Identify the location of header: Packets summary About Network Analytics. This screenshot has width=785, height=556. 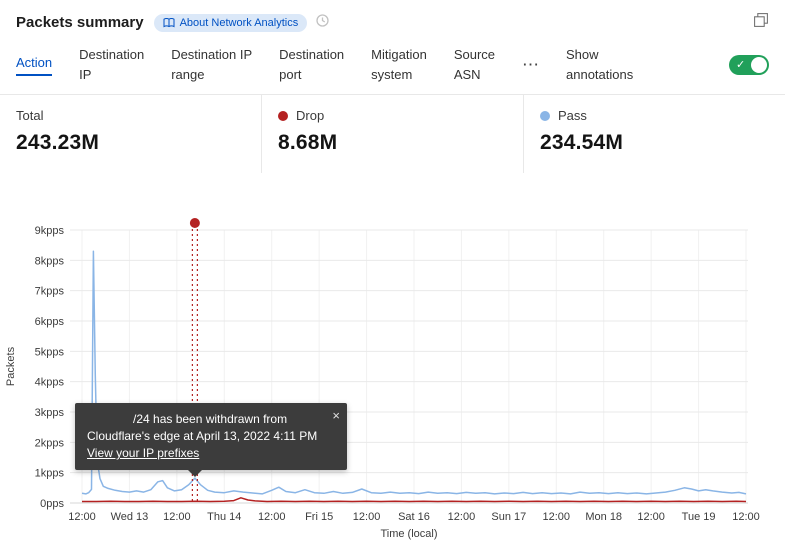
(392, 17).